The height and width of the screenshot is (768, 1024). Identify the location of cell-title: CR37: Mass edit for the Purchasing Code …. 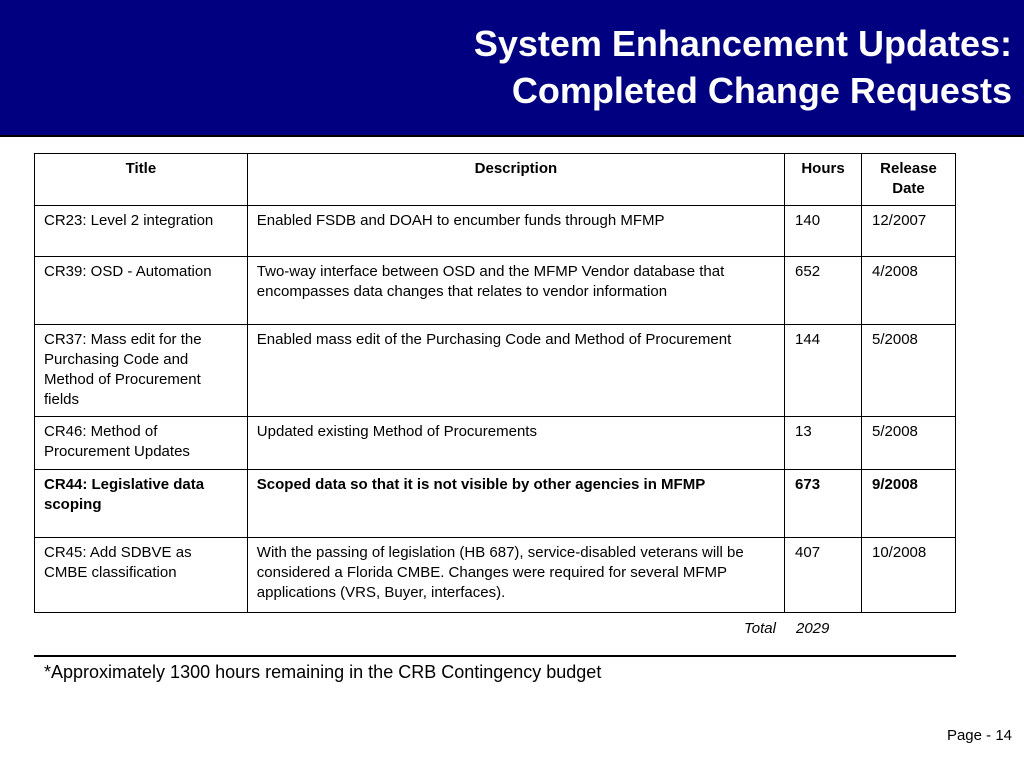
(141, 370).